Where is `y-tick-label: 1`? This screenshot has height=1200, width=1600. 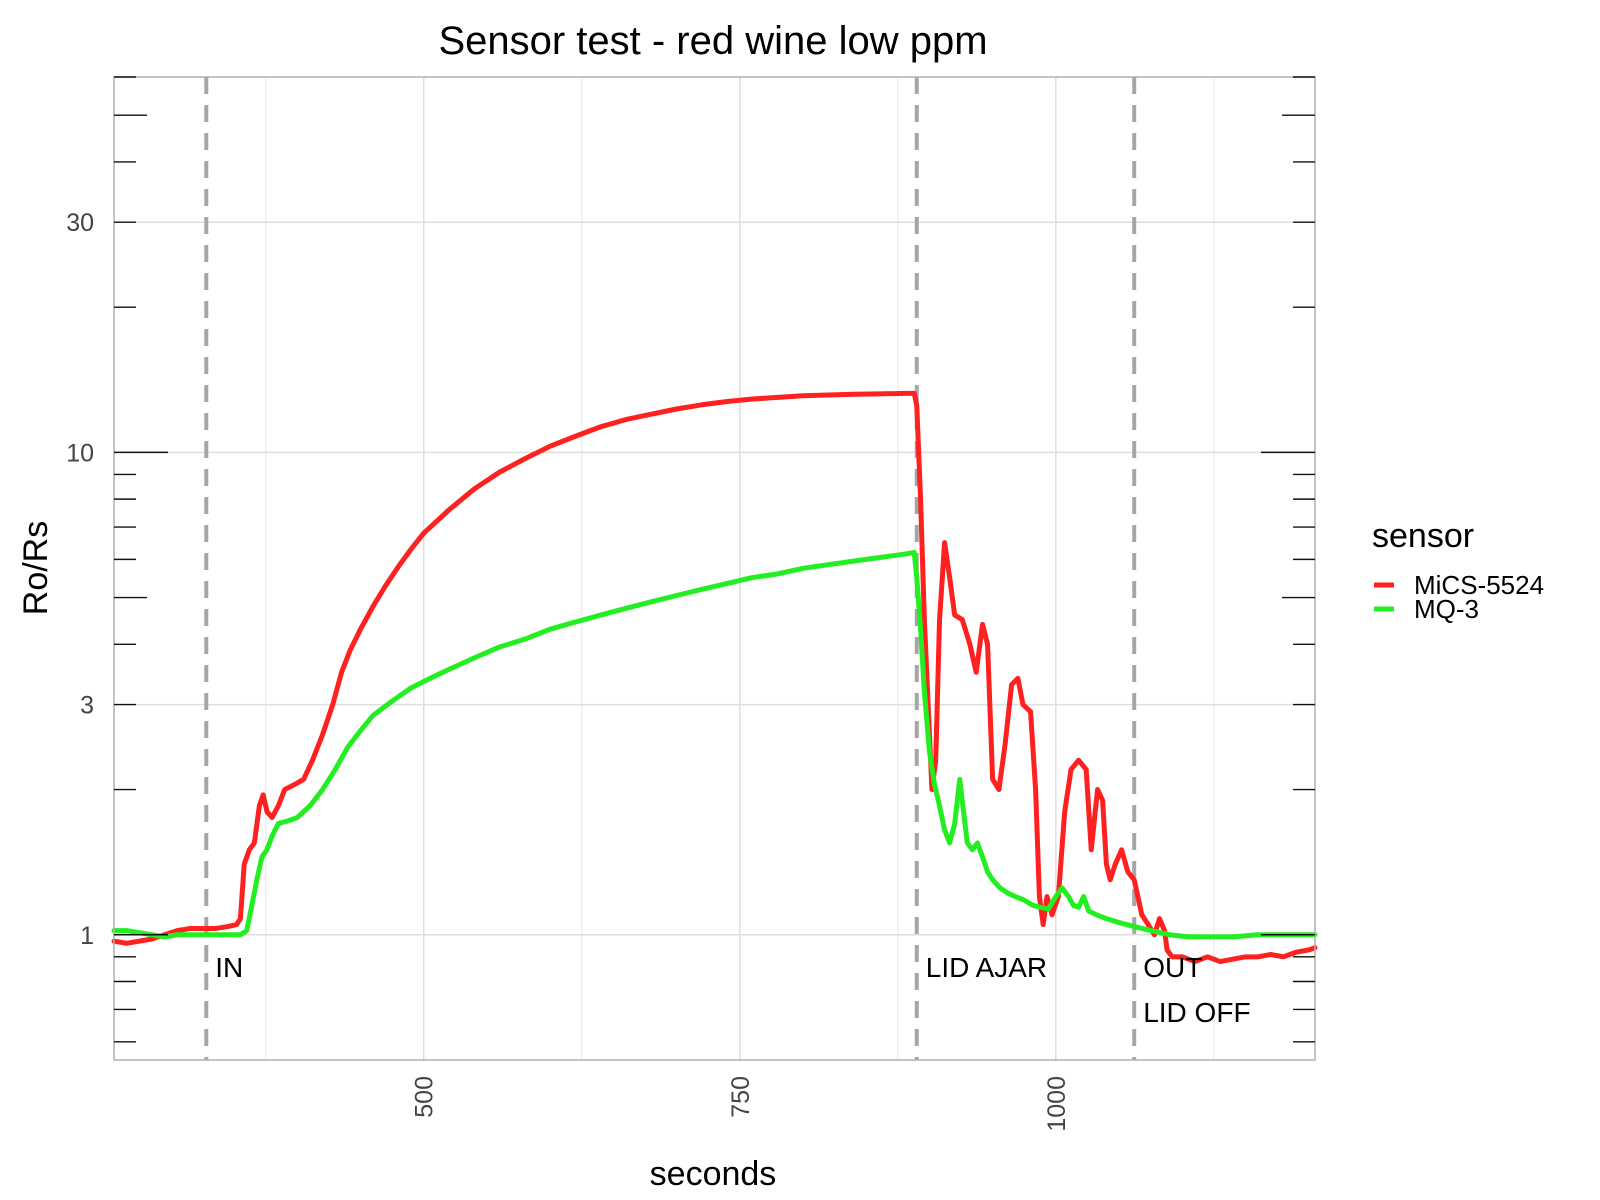 y-tick-label: 1 is located at coordinates (87, 936).